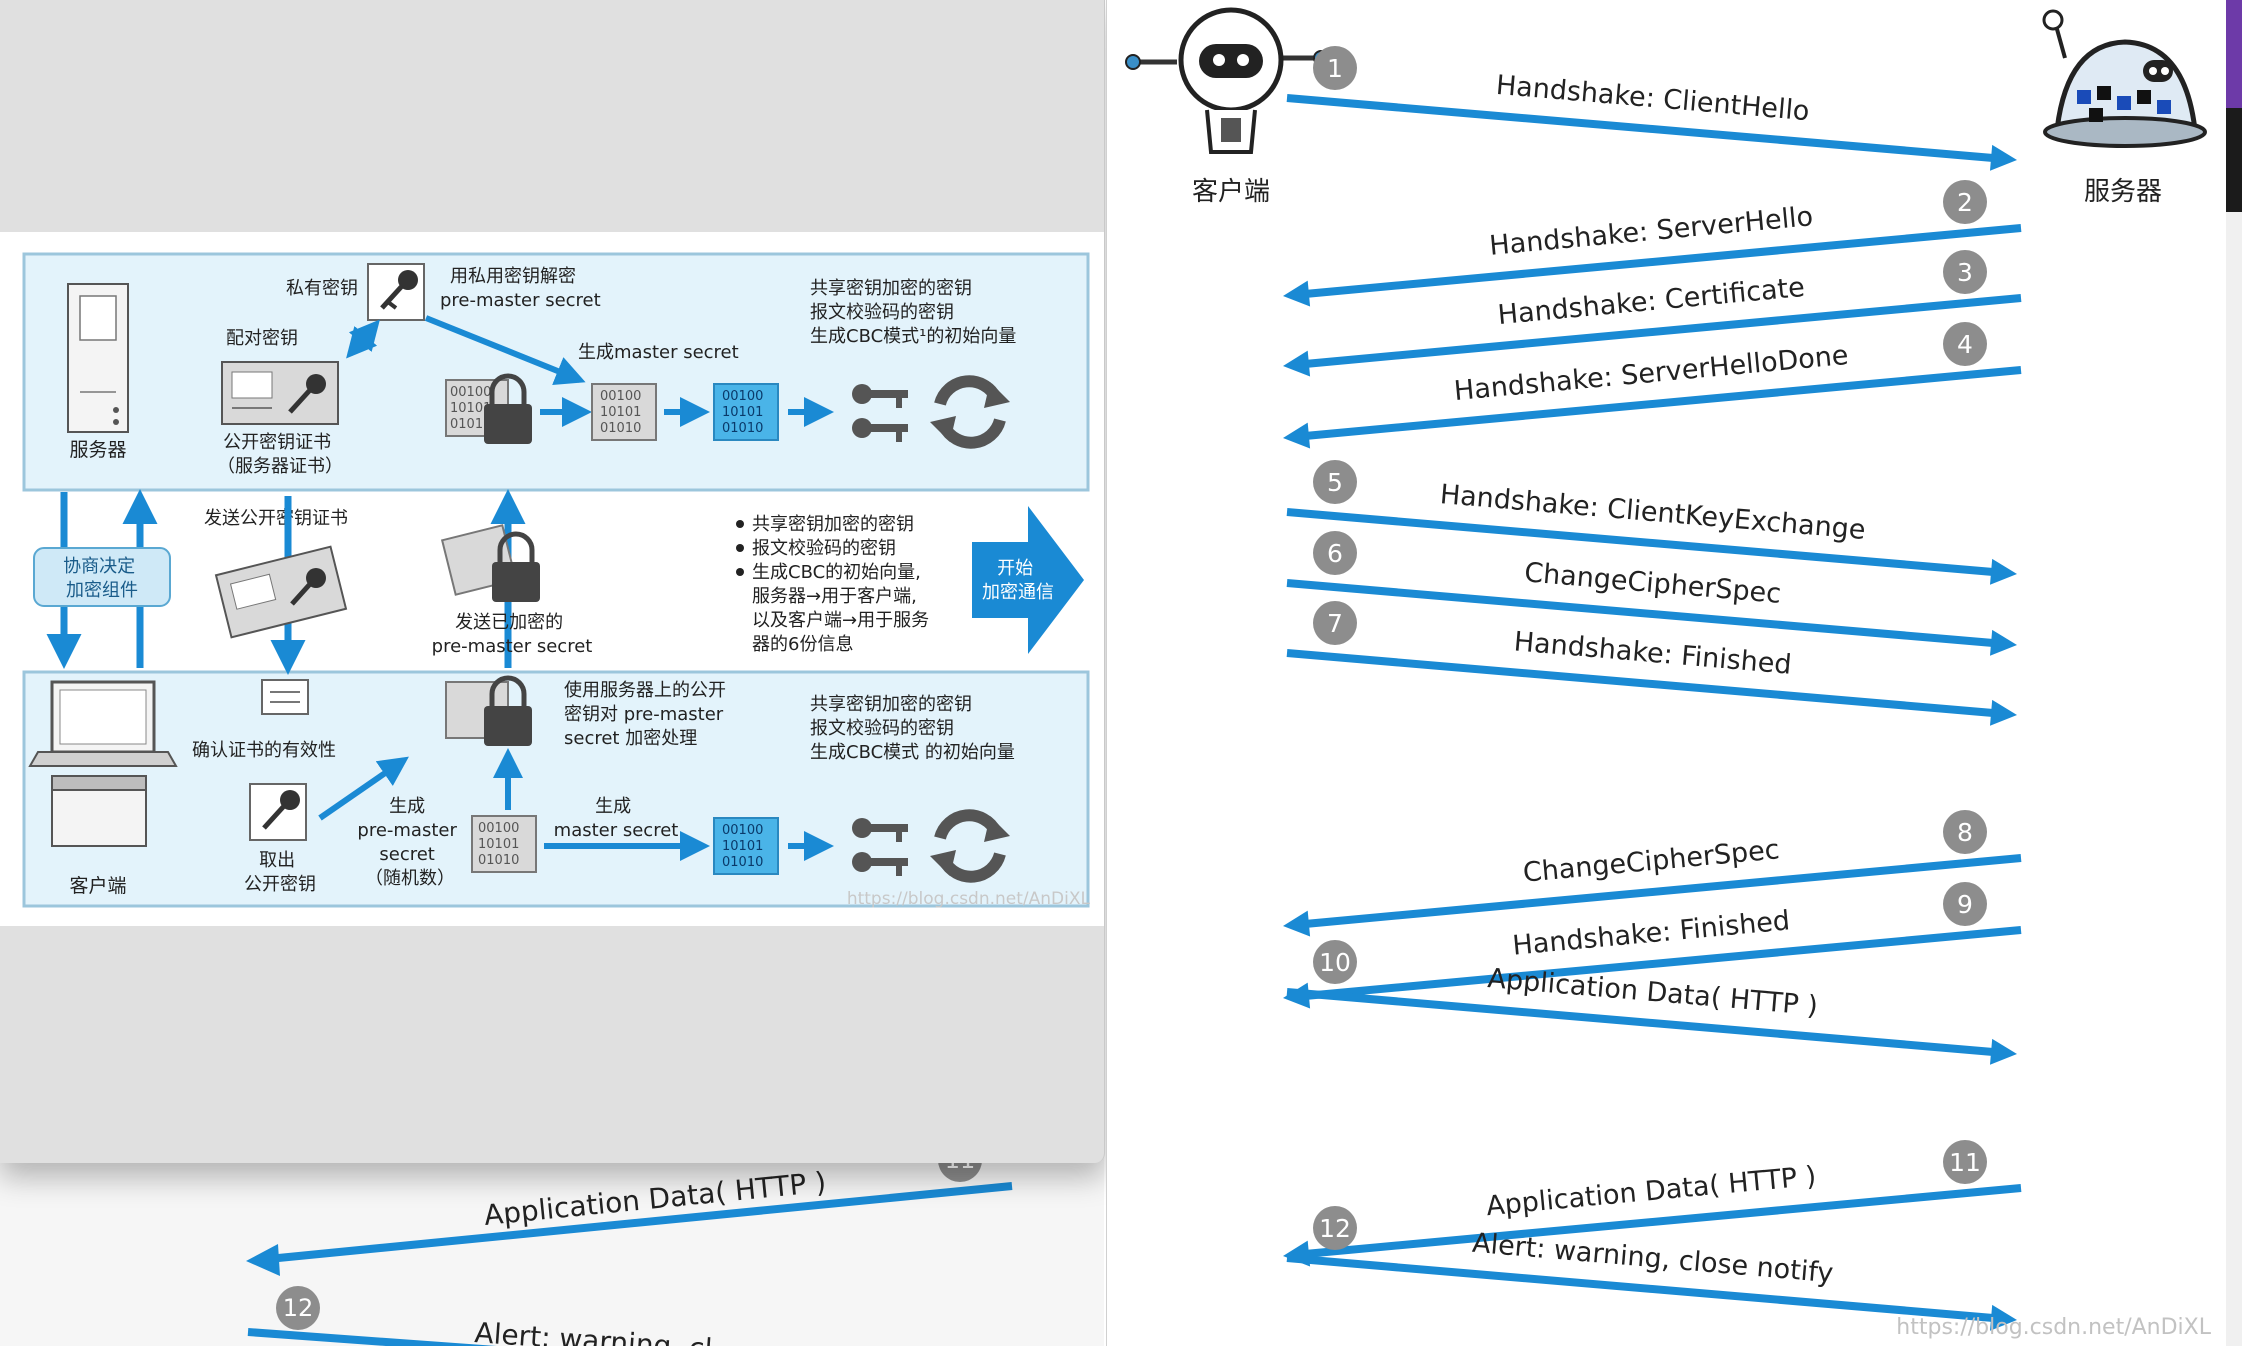 This screenshot has width=2242, height=1350. I want to click on server-premaster-block: 00100 10101 01010, so click(624, 412).